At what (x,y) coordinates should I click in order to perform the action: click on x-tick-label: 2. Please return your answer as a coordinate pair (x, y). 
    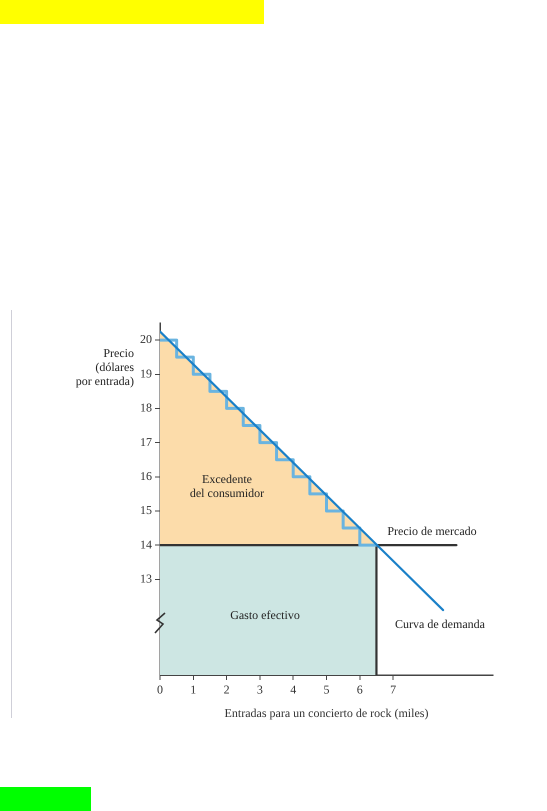
    Looking at the image, I should click on (227, 689).